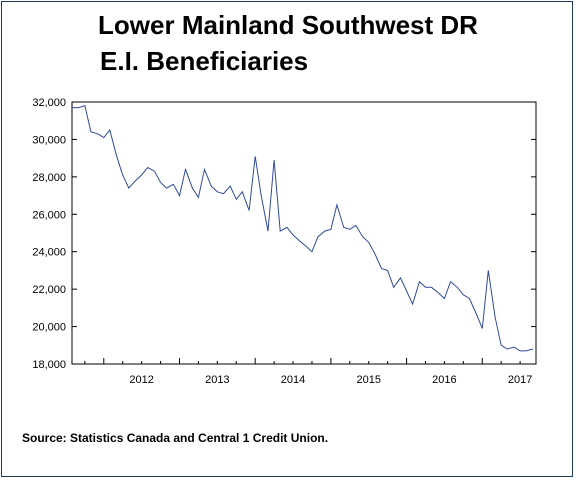 The height and width of the screenshot is (480, 576). What do you see at coordinates (49, 253) in the screenshot?
I see `y-tick-label: 24,000` at bounding box center [49, 253].